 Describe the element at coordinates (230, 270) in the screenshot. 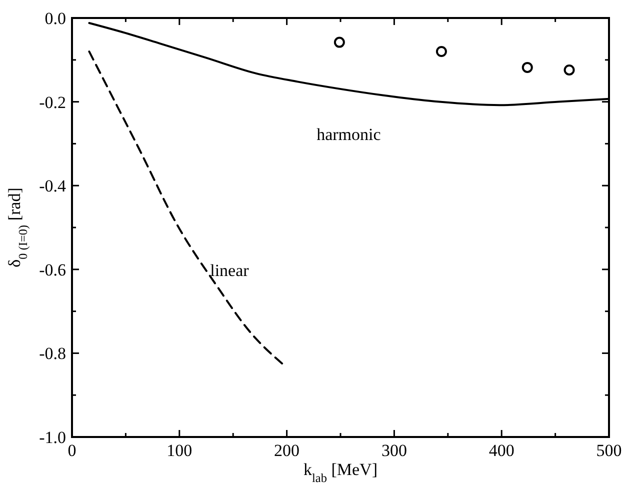

I see `series-label: linear` at that location.